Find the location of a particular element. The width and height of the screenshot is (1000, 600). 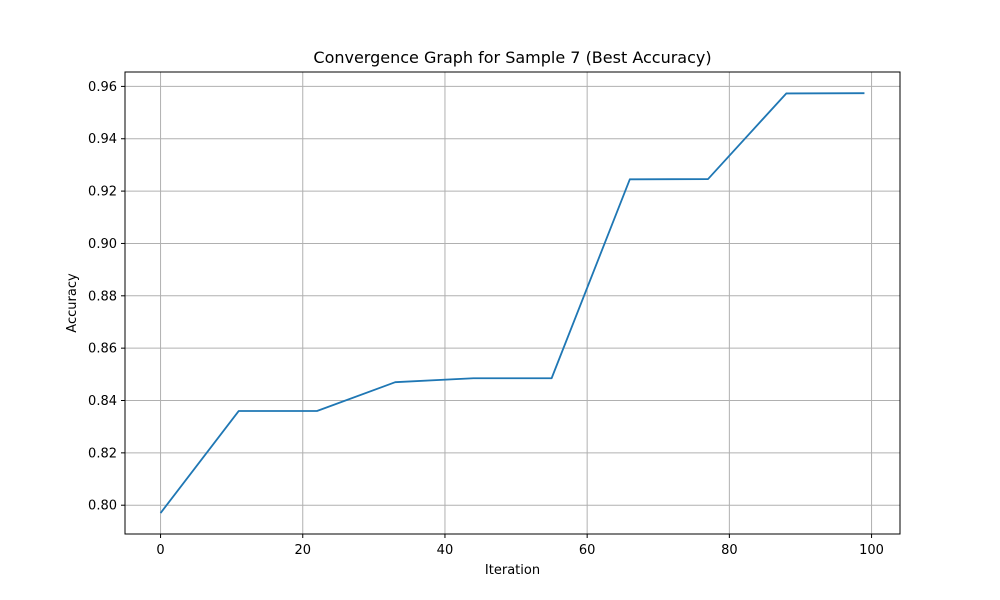

x-tick-label: 60 is located at coordinates (587, 550).